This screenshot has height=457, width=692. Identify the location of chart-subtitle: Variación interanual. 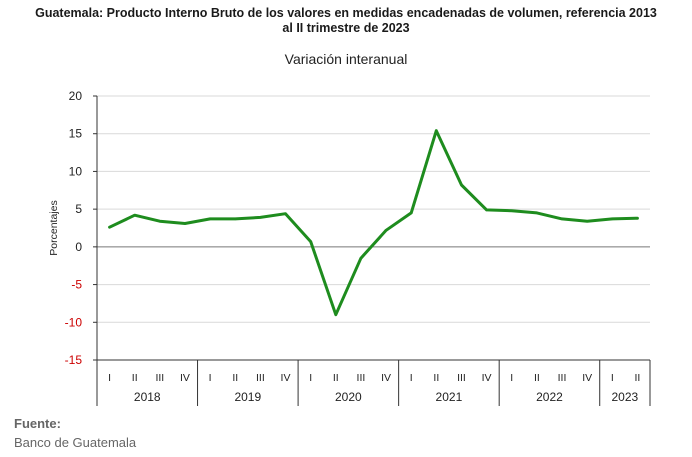
(346, 59).